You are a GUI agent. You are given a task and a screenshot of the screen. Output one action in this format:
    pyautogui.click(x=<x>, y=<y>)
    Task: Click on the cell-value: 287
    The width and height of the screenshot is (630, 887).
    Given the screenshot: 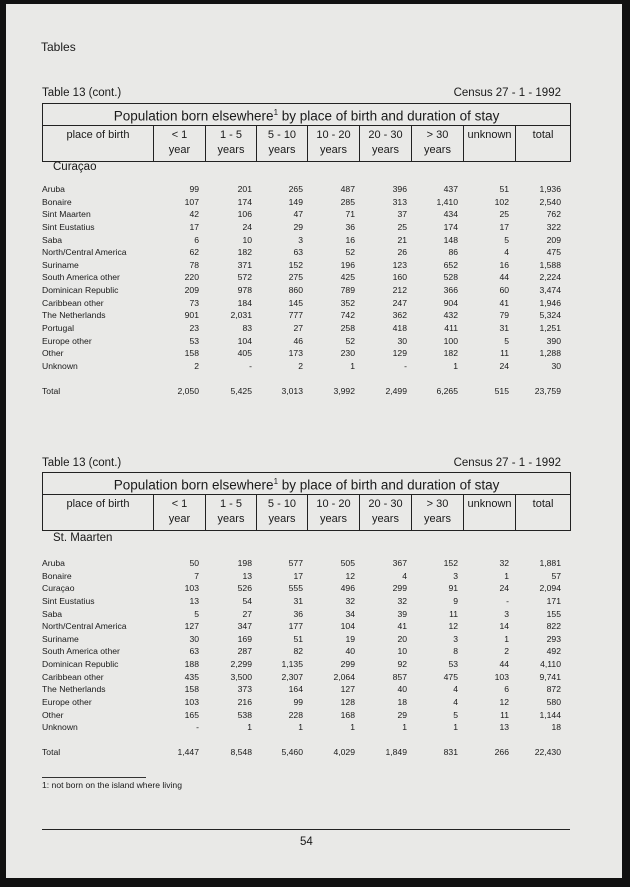 What is the action you would take?
    pyautogui.click(x=244, y=651)
    